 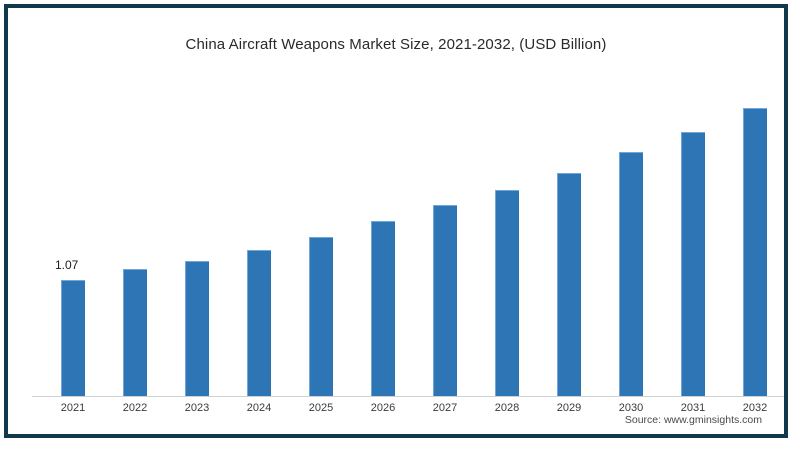 What do you see at coordinates (569, 408) in the screenshot?
I see `x-tick-2029: 2029` at bounding box center [569, 408].